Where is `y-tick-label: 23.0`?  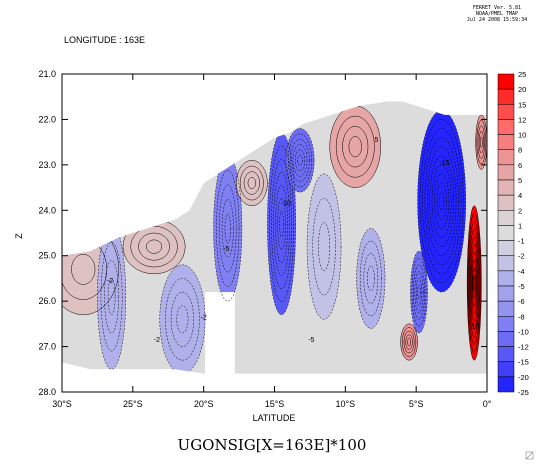 y-tick-label: 23.0 is located at coordinates (47, 165).